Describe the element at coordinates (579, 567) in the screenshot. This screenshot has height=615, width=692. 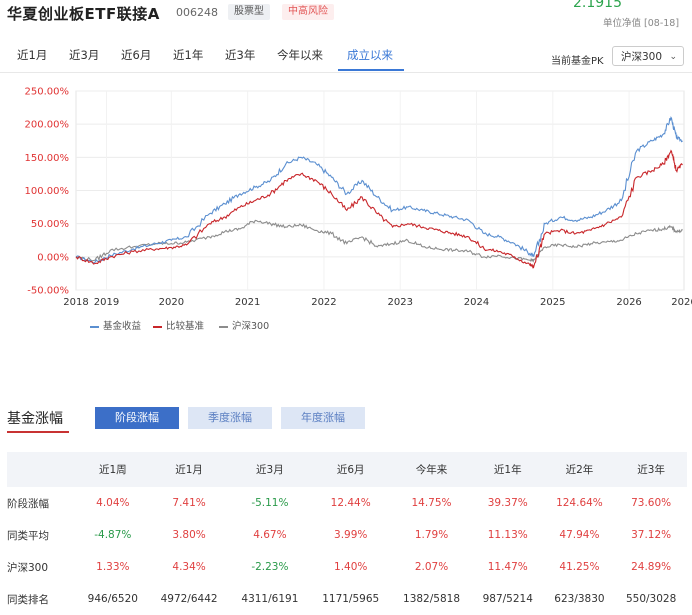
I see `table-cell: 41.25%` at that location.